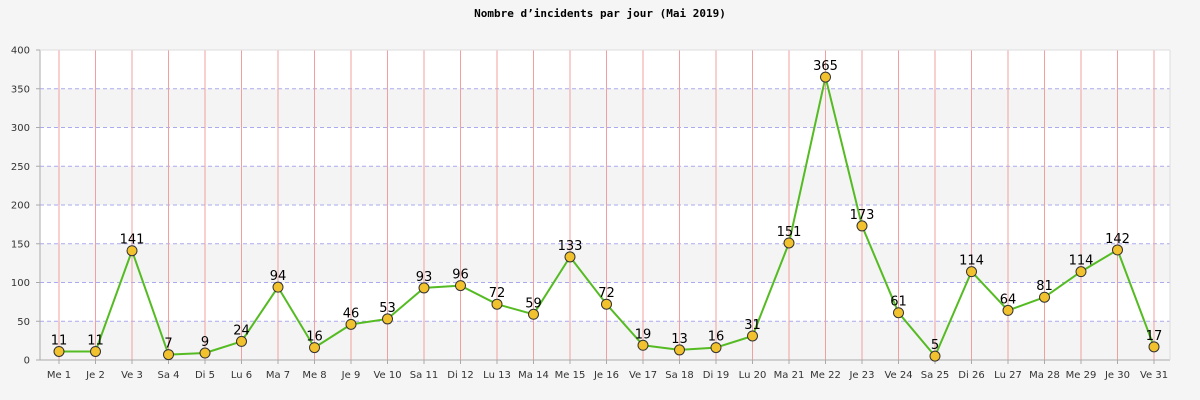 This screenshot has height=400, width=1200. What do you see at coordinates (351, 375) in the screenshot?
I see `x-tick-label: Je 9` at bounding box center [351, 375].